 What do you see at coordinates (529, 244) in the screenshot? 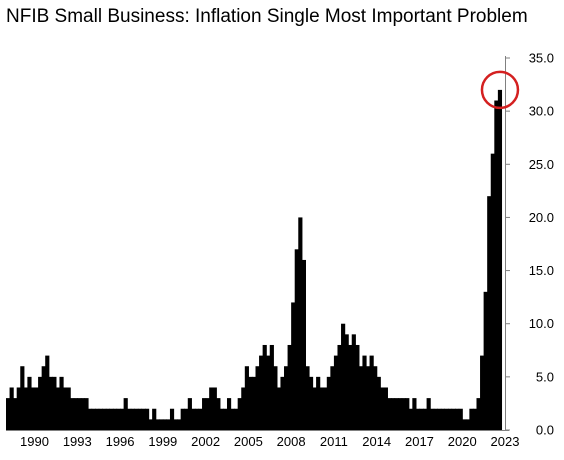
I see `y-ticks-group: 0.0 5.0 10.0 15.0 20.0 25.0 30.0 35.0` at bounding box center [529, 244].